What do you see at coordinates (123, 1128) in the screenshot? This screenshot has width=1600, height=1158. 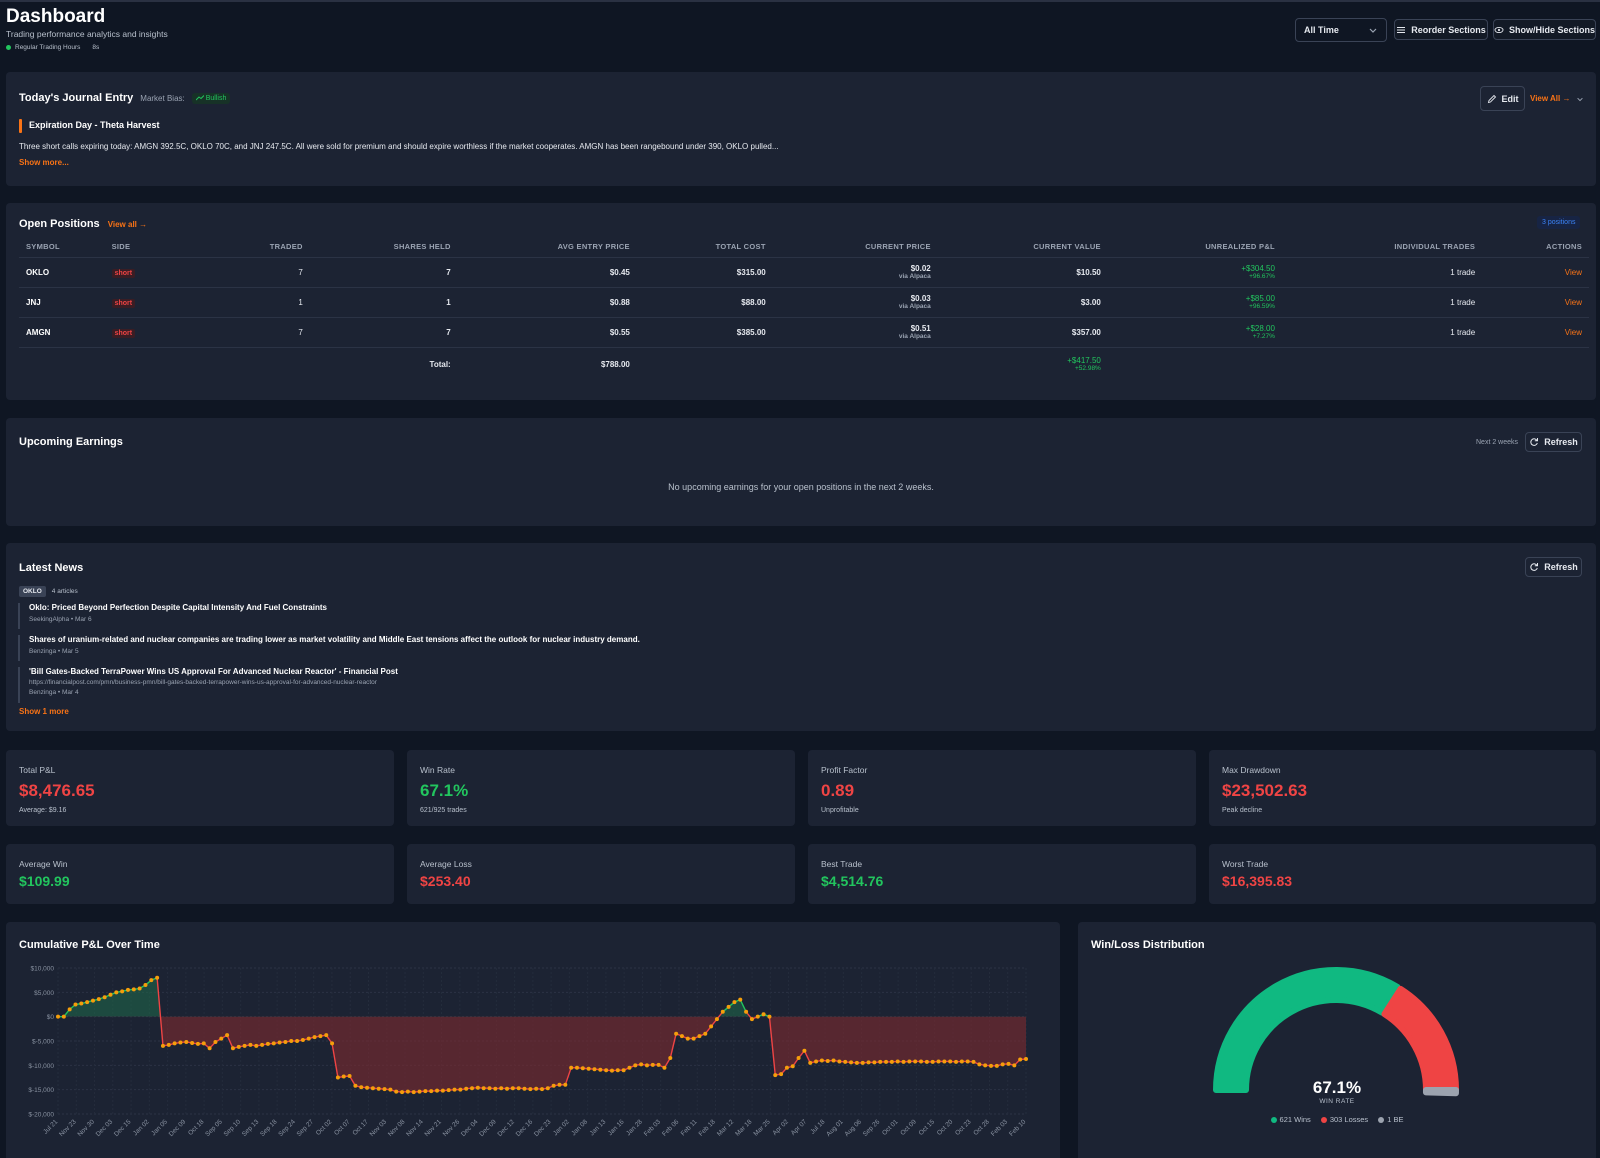 I see `x-tick-label: Dec 15` at bounding box center [123, 1128].